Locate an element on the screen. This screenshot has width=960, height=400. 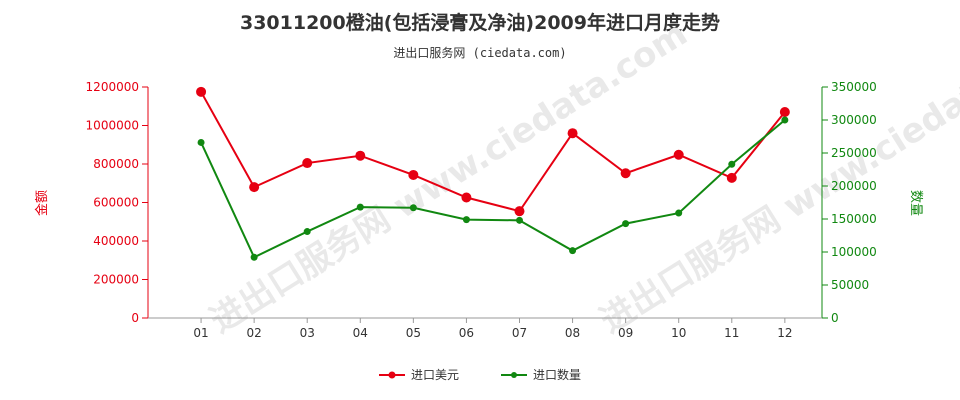
y-tick-label-right: 200000 is located at coordinates (854, 186).